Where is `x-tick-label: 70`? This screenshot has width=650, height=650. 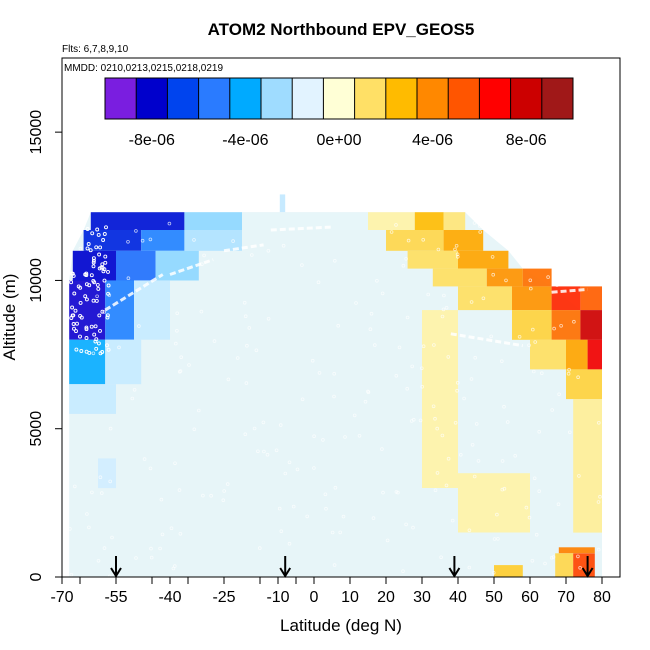 x-tick-label: 70 is located at coordinates (566, 597).